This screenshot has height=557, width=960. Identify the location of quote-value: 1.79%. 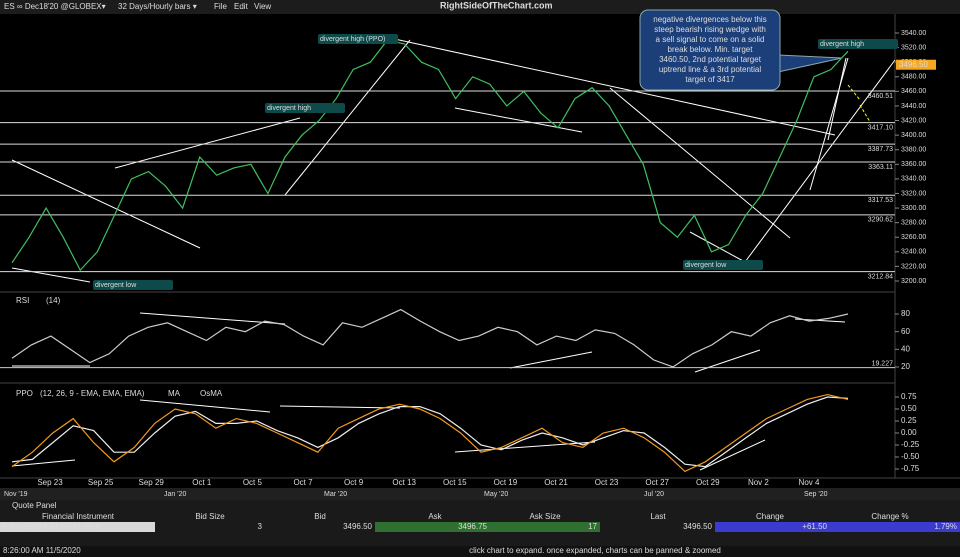
(945, 526).